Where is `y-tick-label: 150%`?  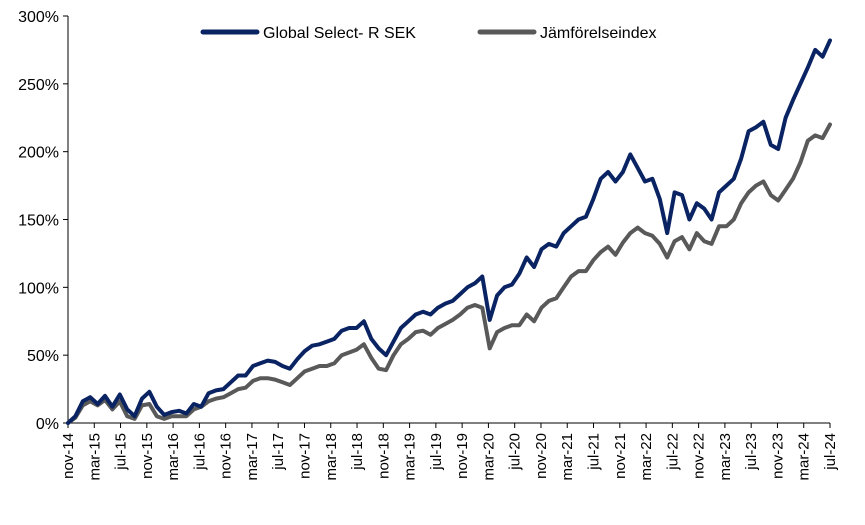
y-tick-label: 150% is located at coordinates (38, 221).